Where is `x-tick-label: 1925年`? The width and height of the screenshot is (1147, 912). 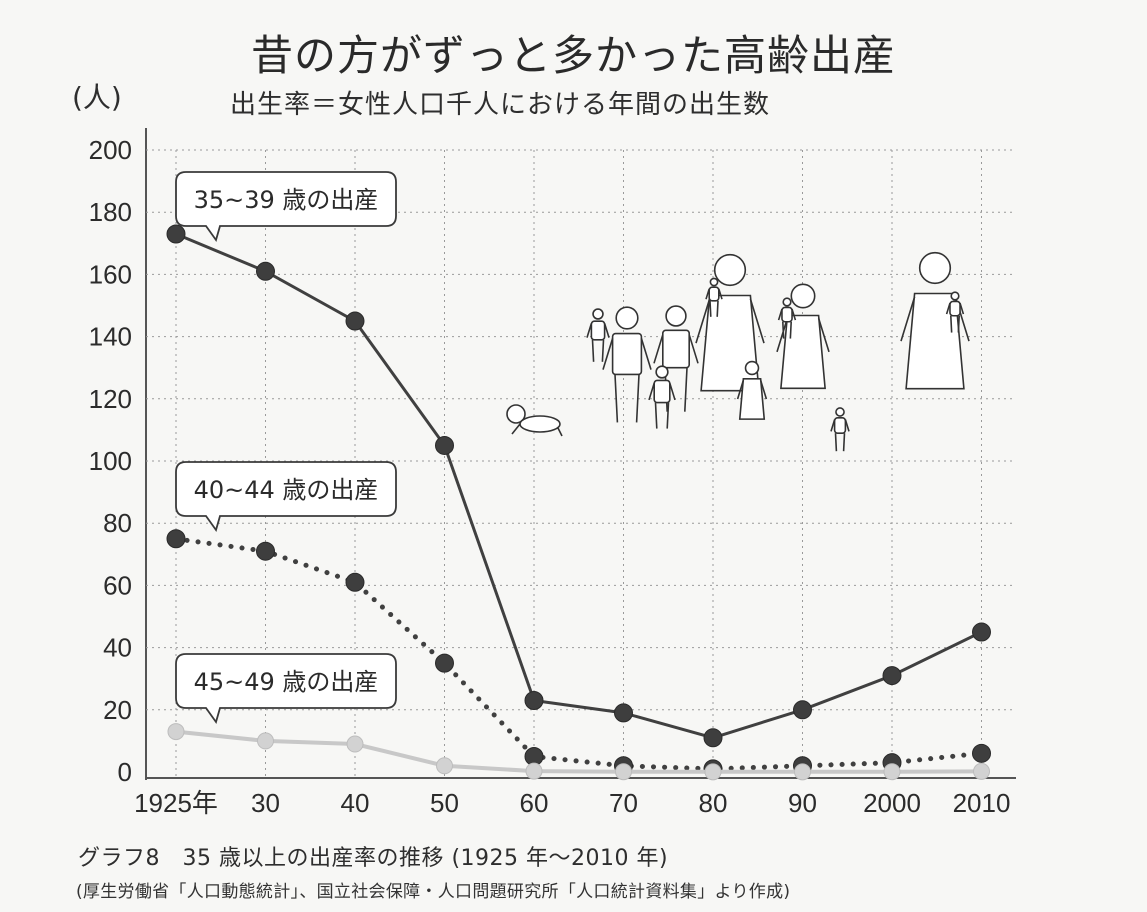 x-tick-label: 1925年 is located at coordinates (176, 803).